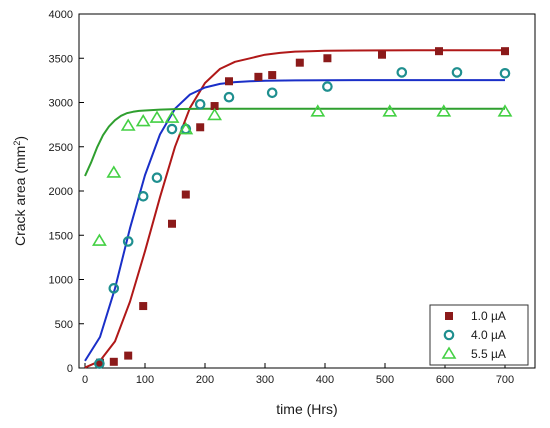  Describe the element at coordinates (385, 380) in the screenshot. I see `x-tick-label: 500` at that location.